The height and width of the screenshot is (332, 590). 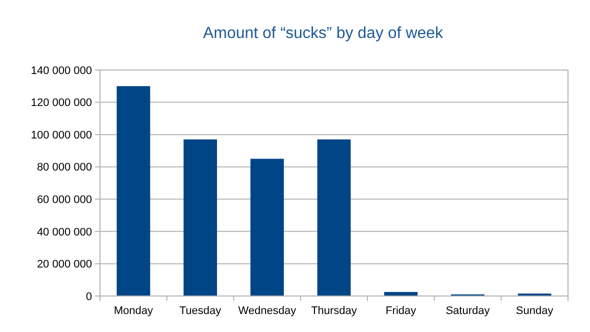 What do you see at coordinates (64, 168) in the screenshot?
I see `y-tick-label: 80 000 000` at bounding box center [64, 168].